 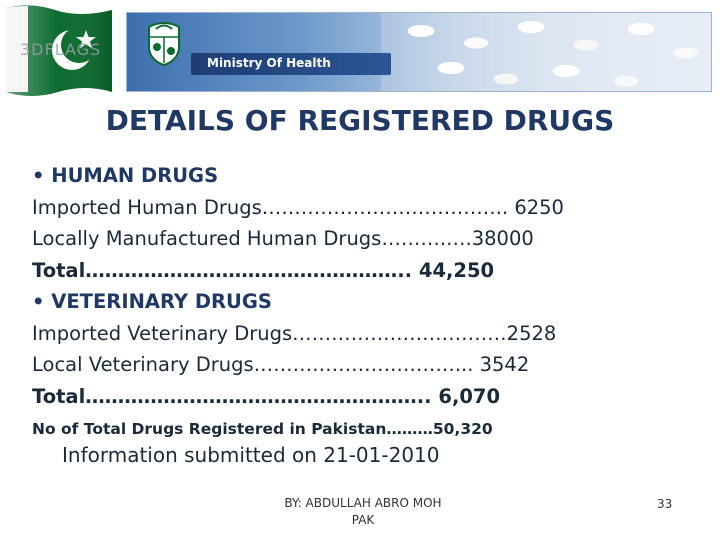 I want to click on page-title: DETAILS OF REGISTERED DRUGS, so click(x=360, y=120).